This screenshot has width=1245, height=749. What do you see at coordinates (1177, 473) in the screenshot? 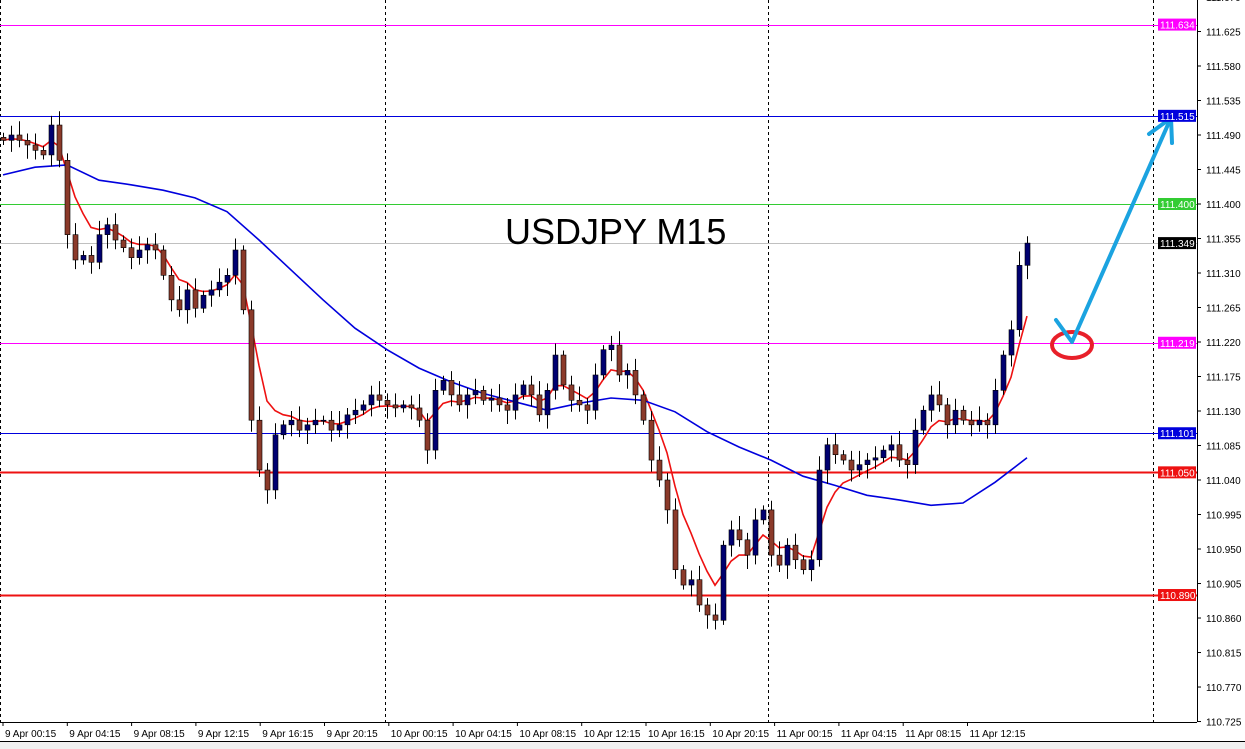
I see `level-price-tag-label: 111.050` at bounding box center [1177, 473].